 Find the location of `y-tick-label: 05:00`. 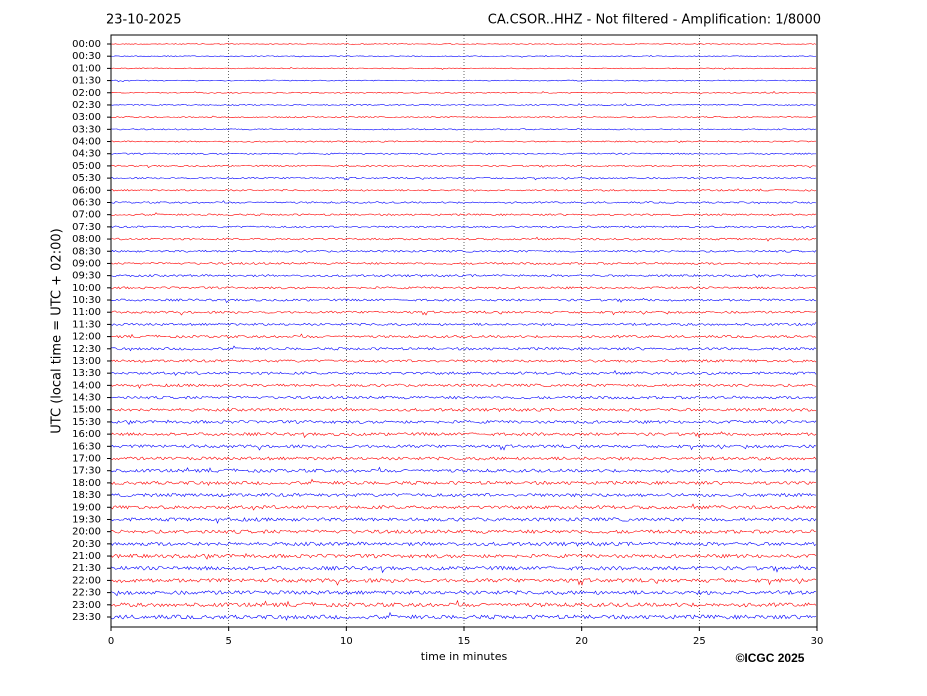

y-tick-label: 05:00 is located at coordinates (86, 166).